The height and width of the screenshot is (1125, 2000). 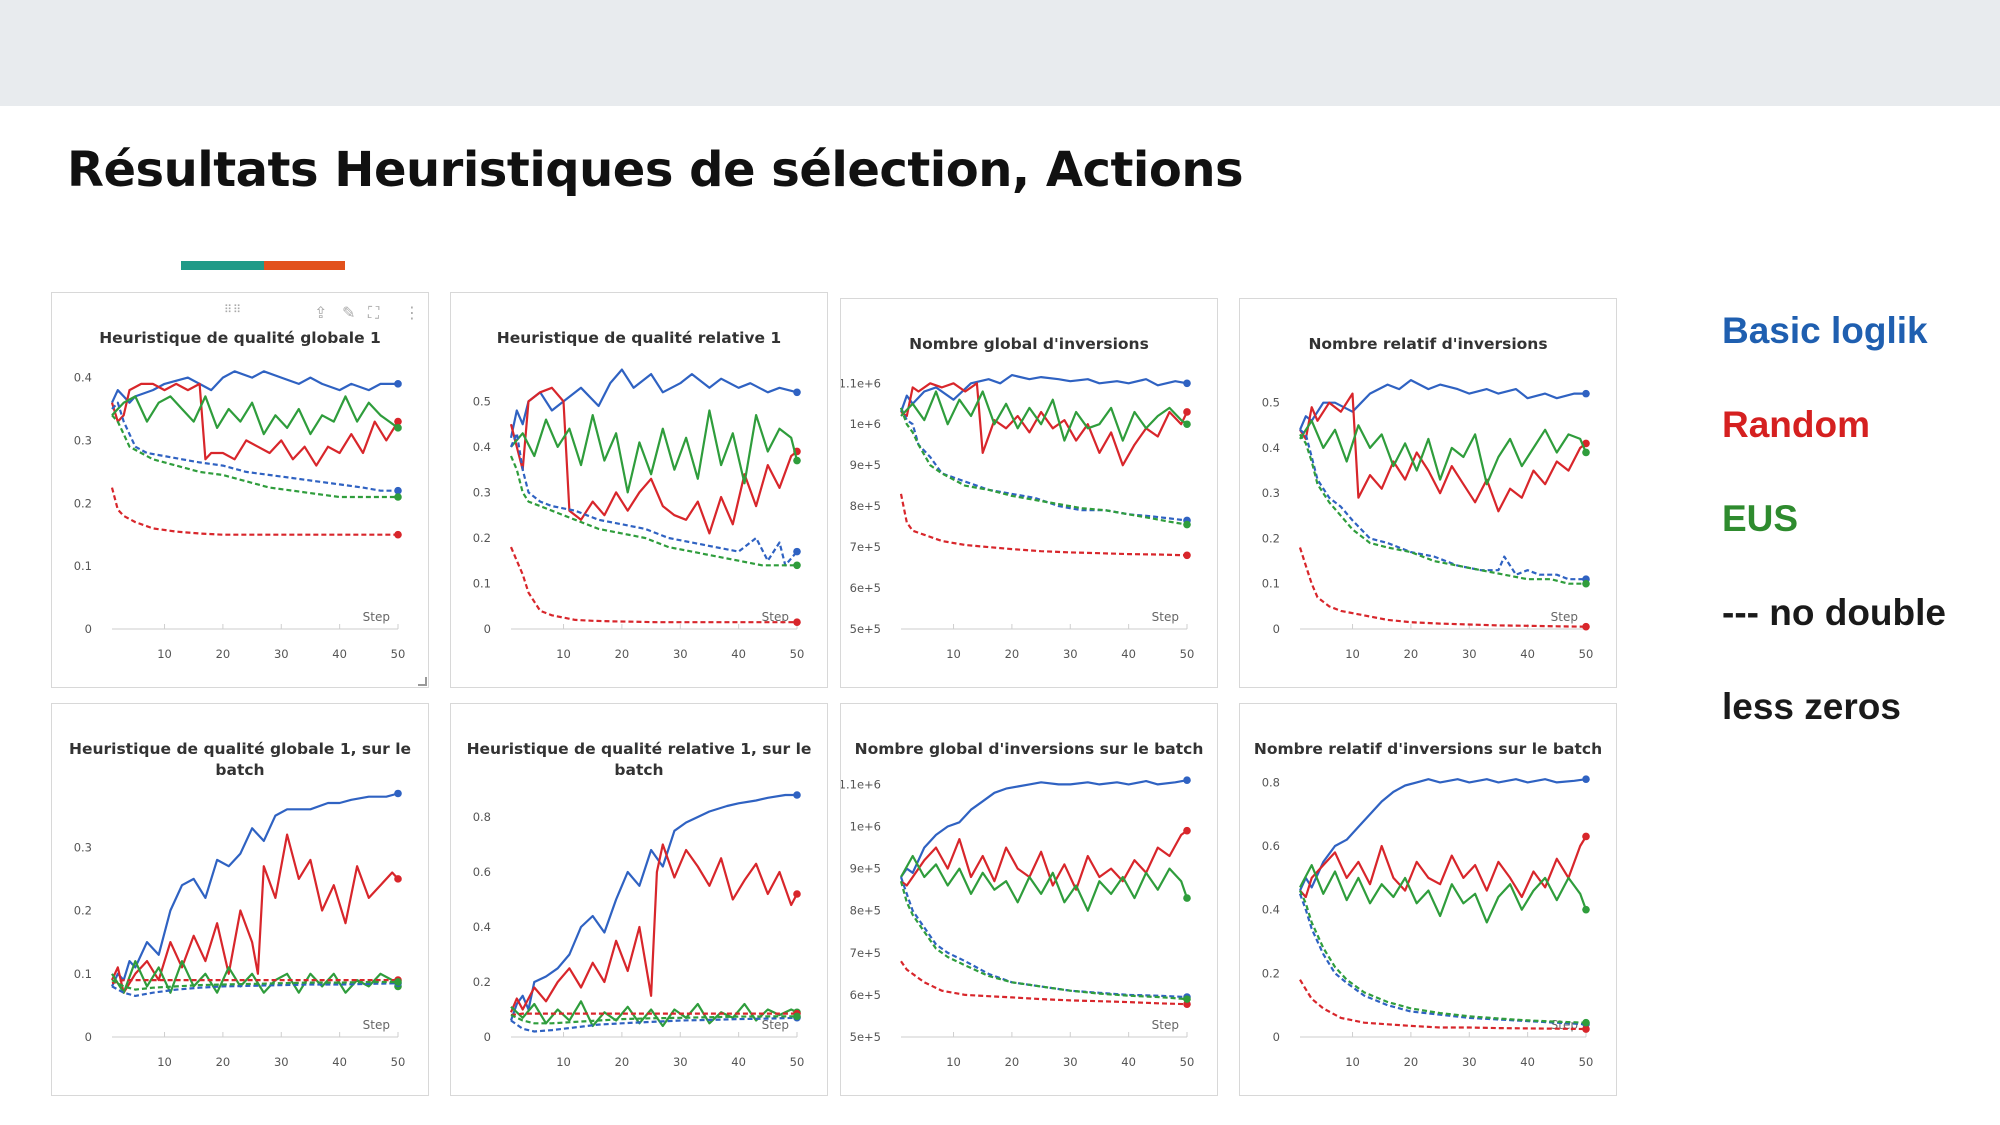 What do you see at coordinates (233, 309) in the screenshot?
I see `drag-handle-icon: ⠿⠿` at bounding box center [233, 309].